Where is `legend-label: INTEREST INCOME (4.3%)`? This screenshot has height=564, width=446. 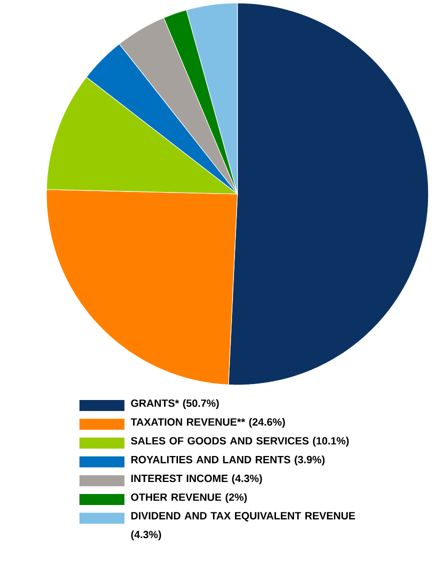 legend-label: INTEREST INCOME (4.3%) is located at coordinates (196, 479).